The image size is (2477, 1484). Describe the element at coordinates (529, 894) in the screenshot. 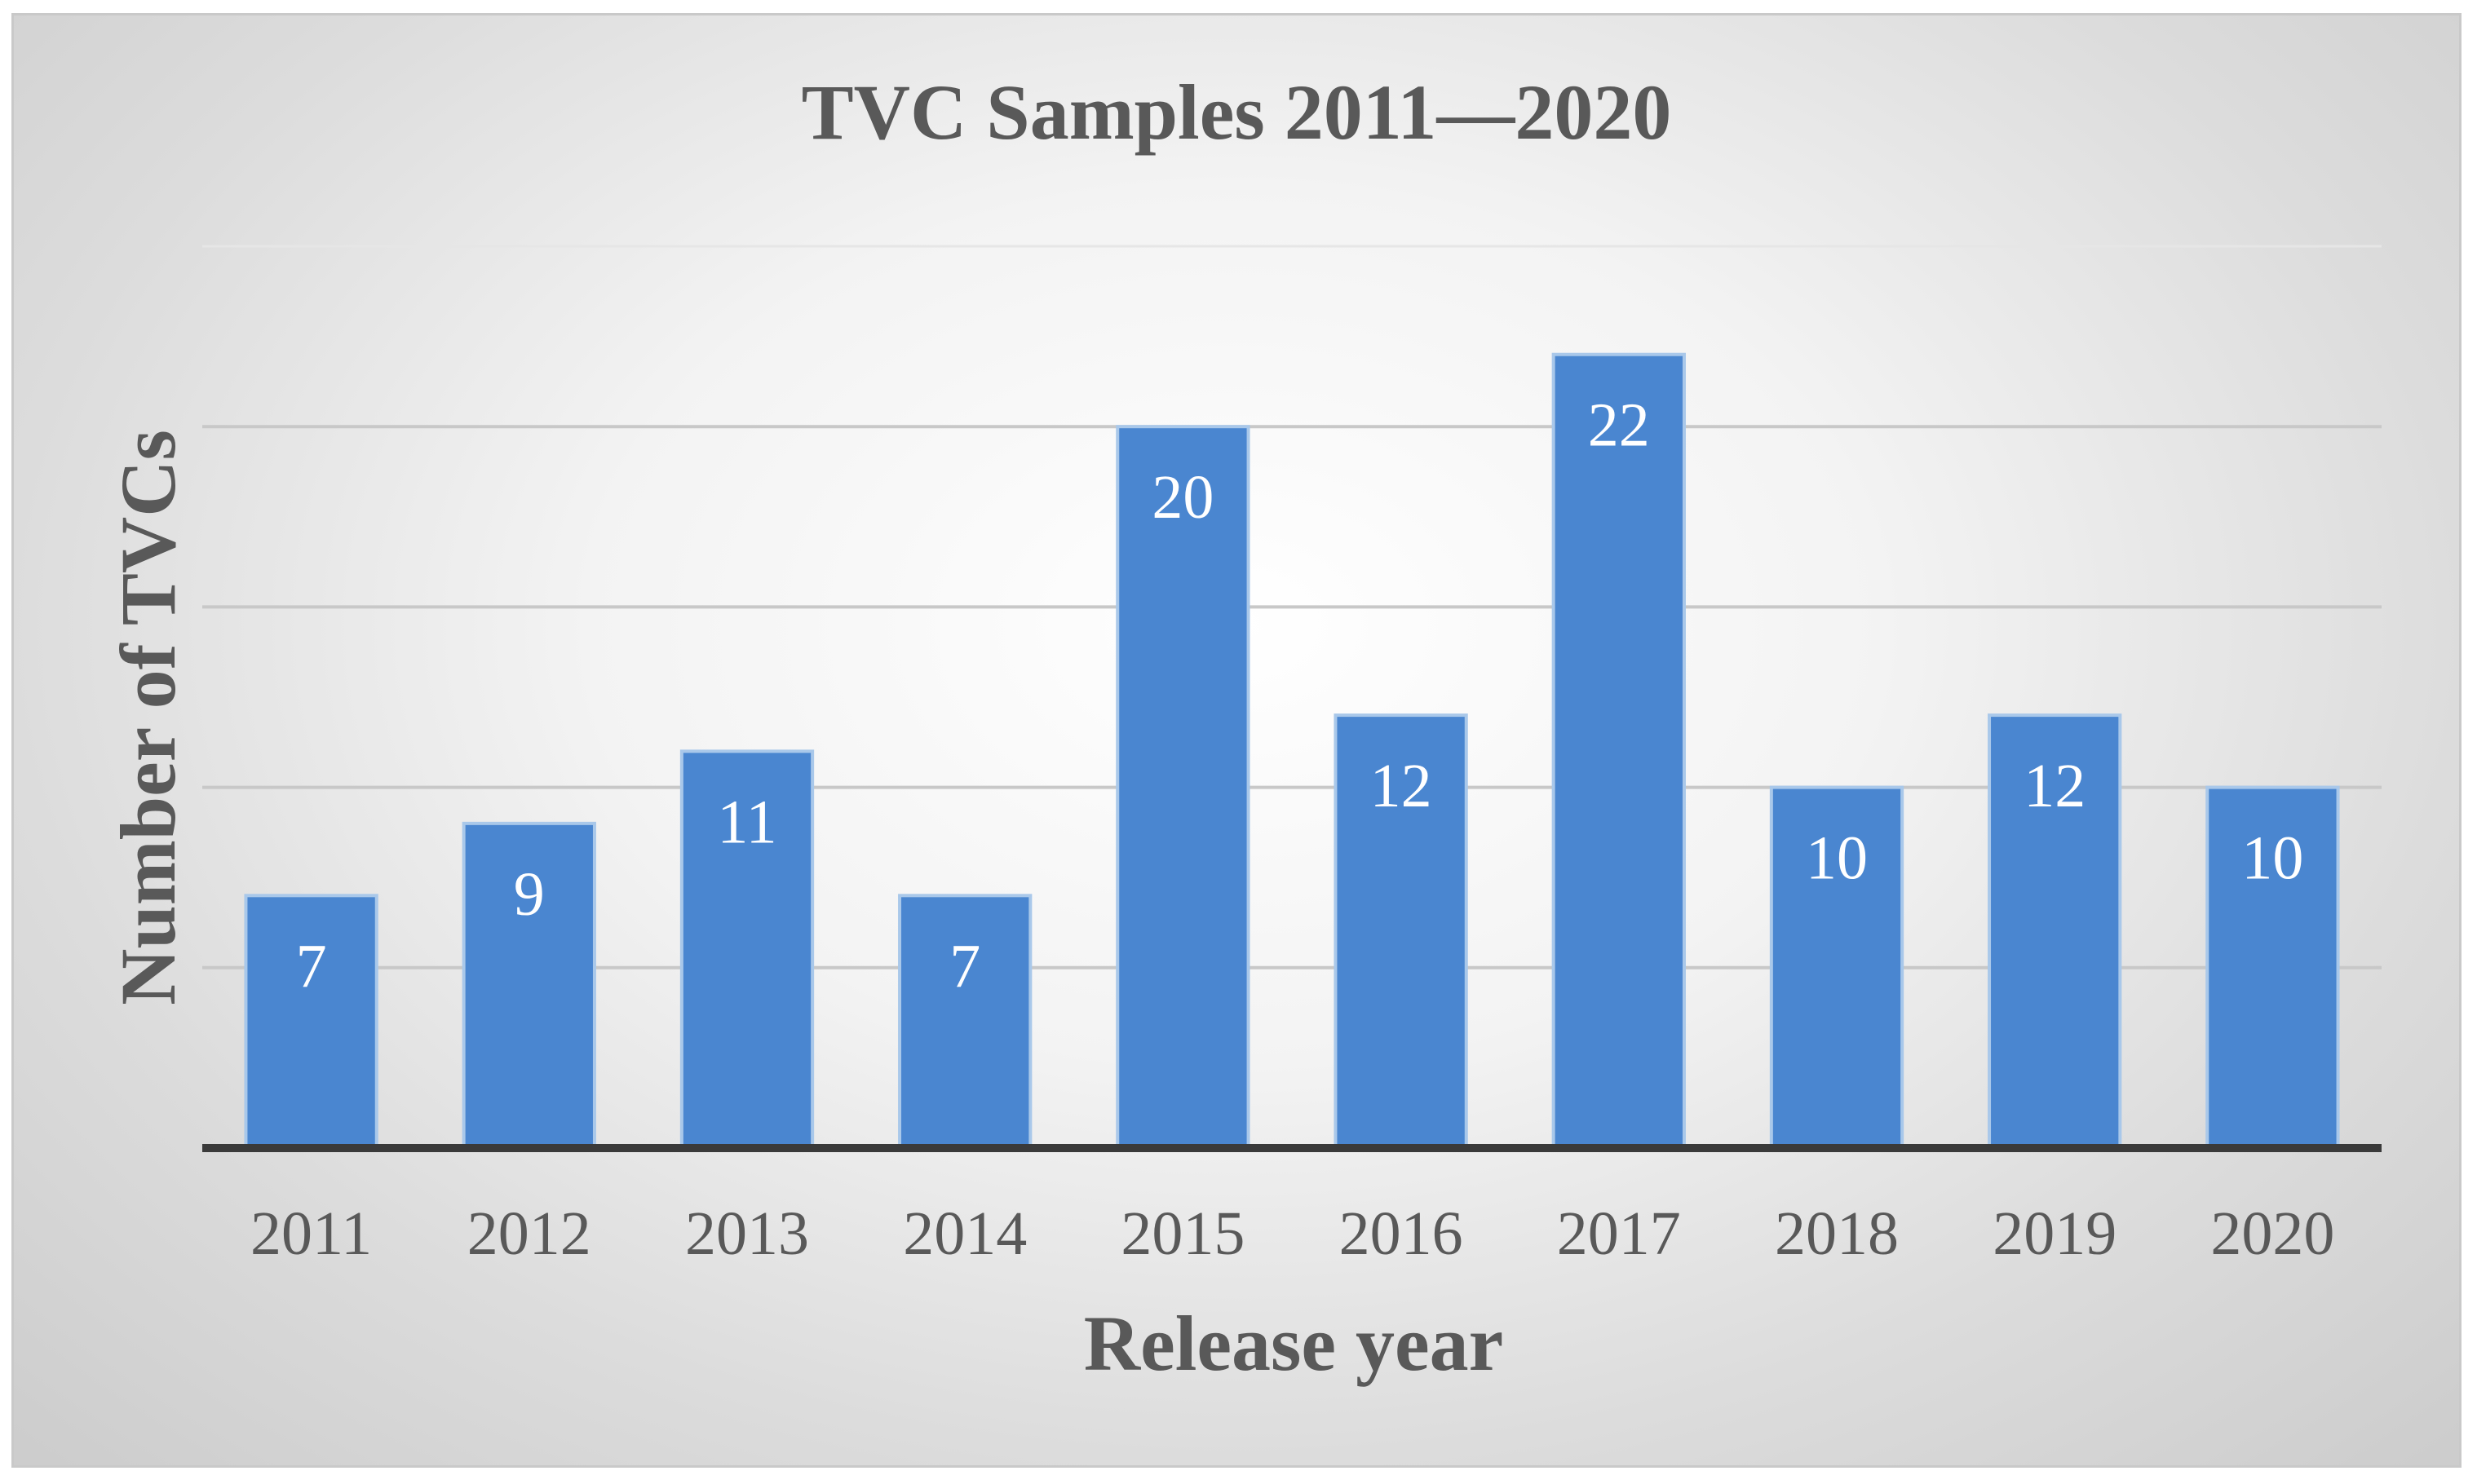

I see `data-label-2012: 9` at that location.